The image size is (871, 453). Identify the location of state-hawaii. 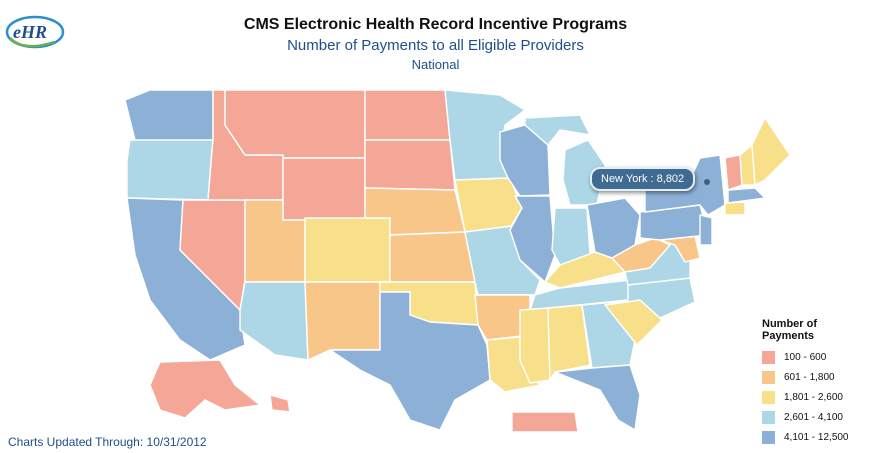
(280, 403).